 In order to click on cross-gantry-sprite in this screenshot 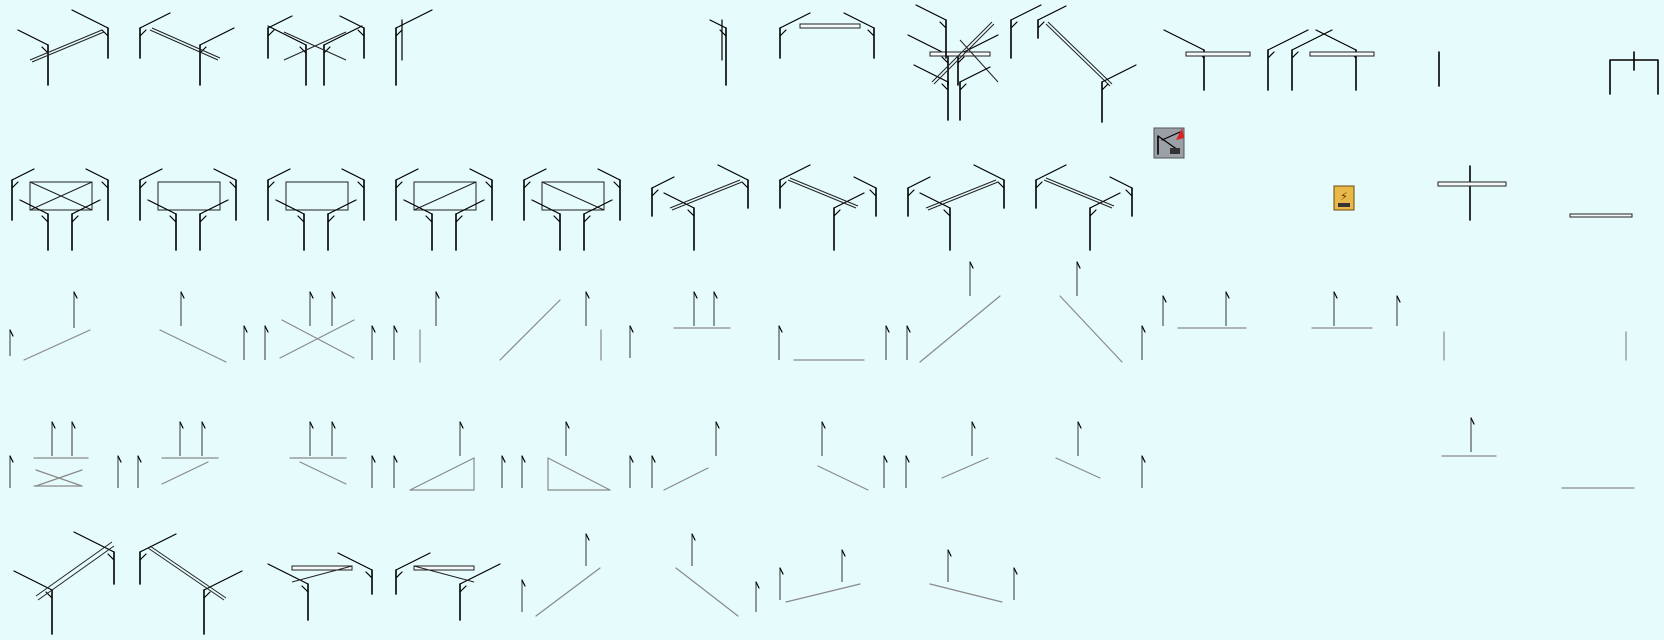, I will do `click(1472, 193)`.